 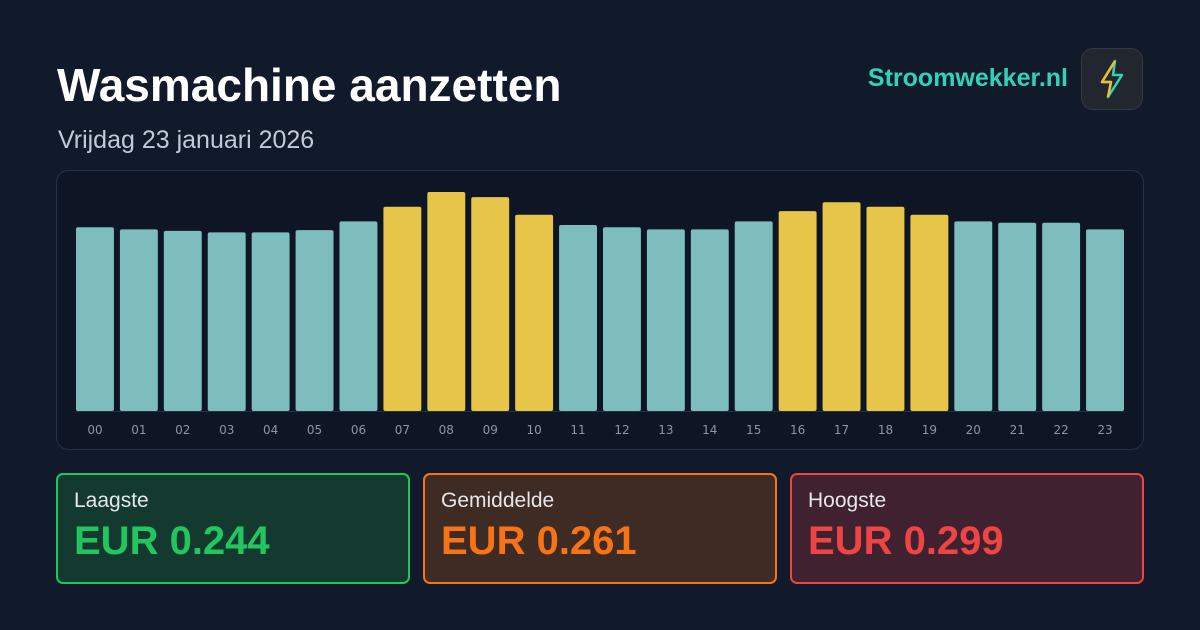 What do you see at coordinates (309, 85) in the screenshot?
I see `title: Wasmachine aanzetten` at bounding box center [309, 85].